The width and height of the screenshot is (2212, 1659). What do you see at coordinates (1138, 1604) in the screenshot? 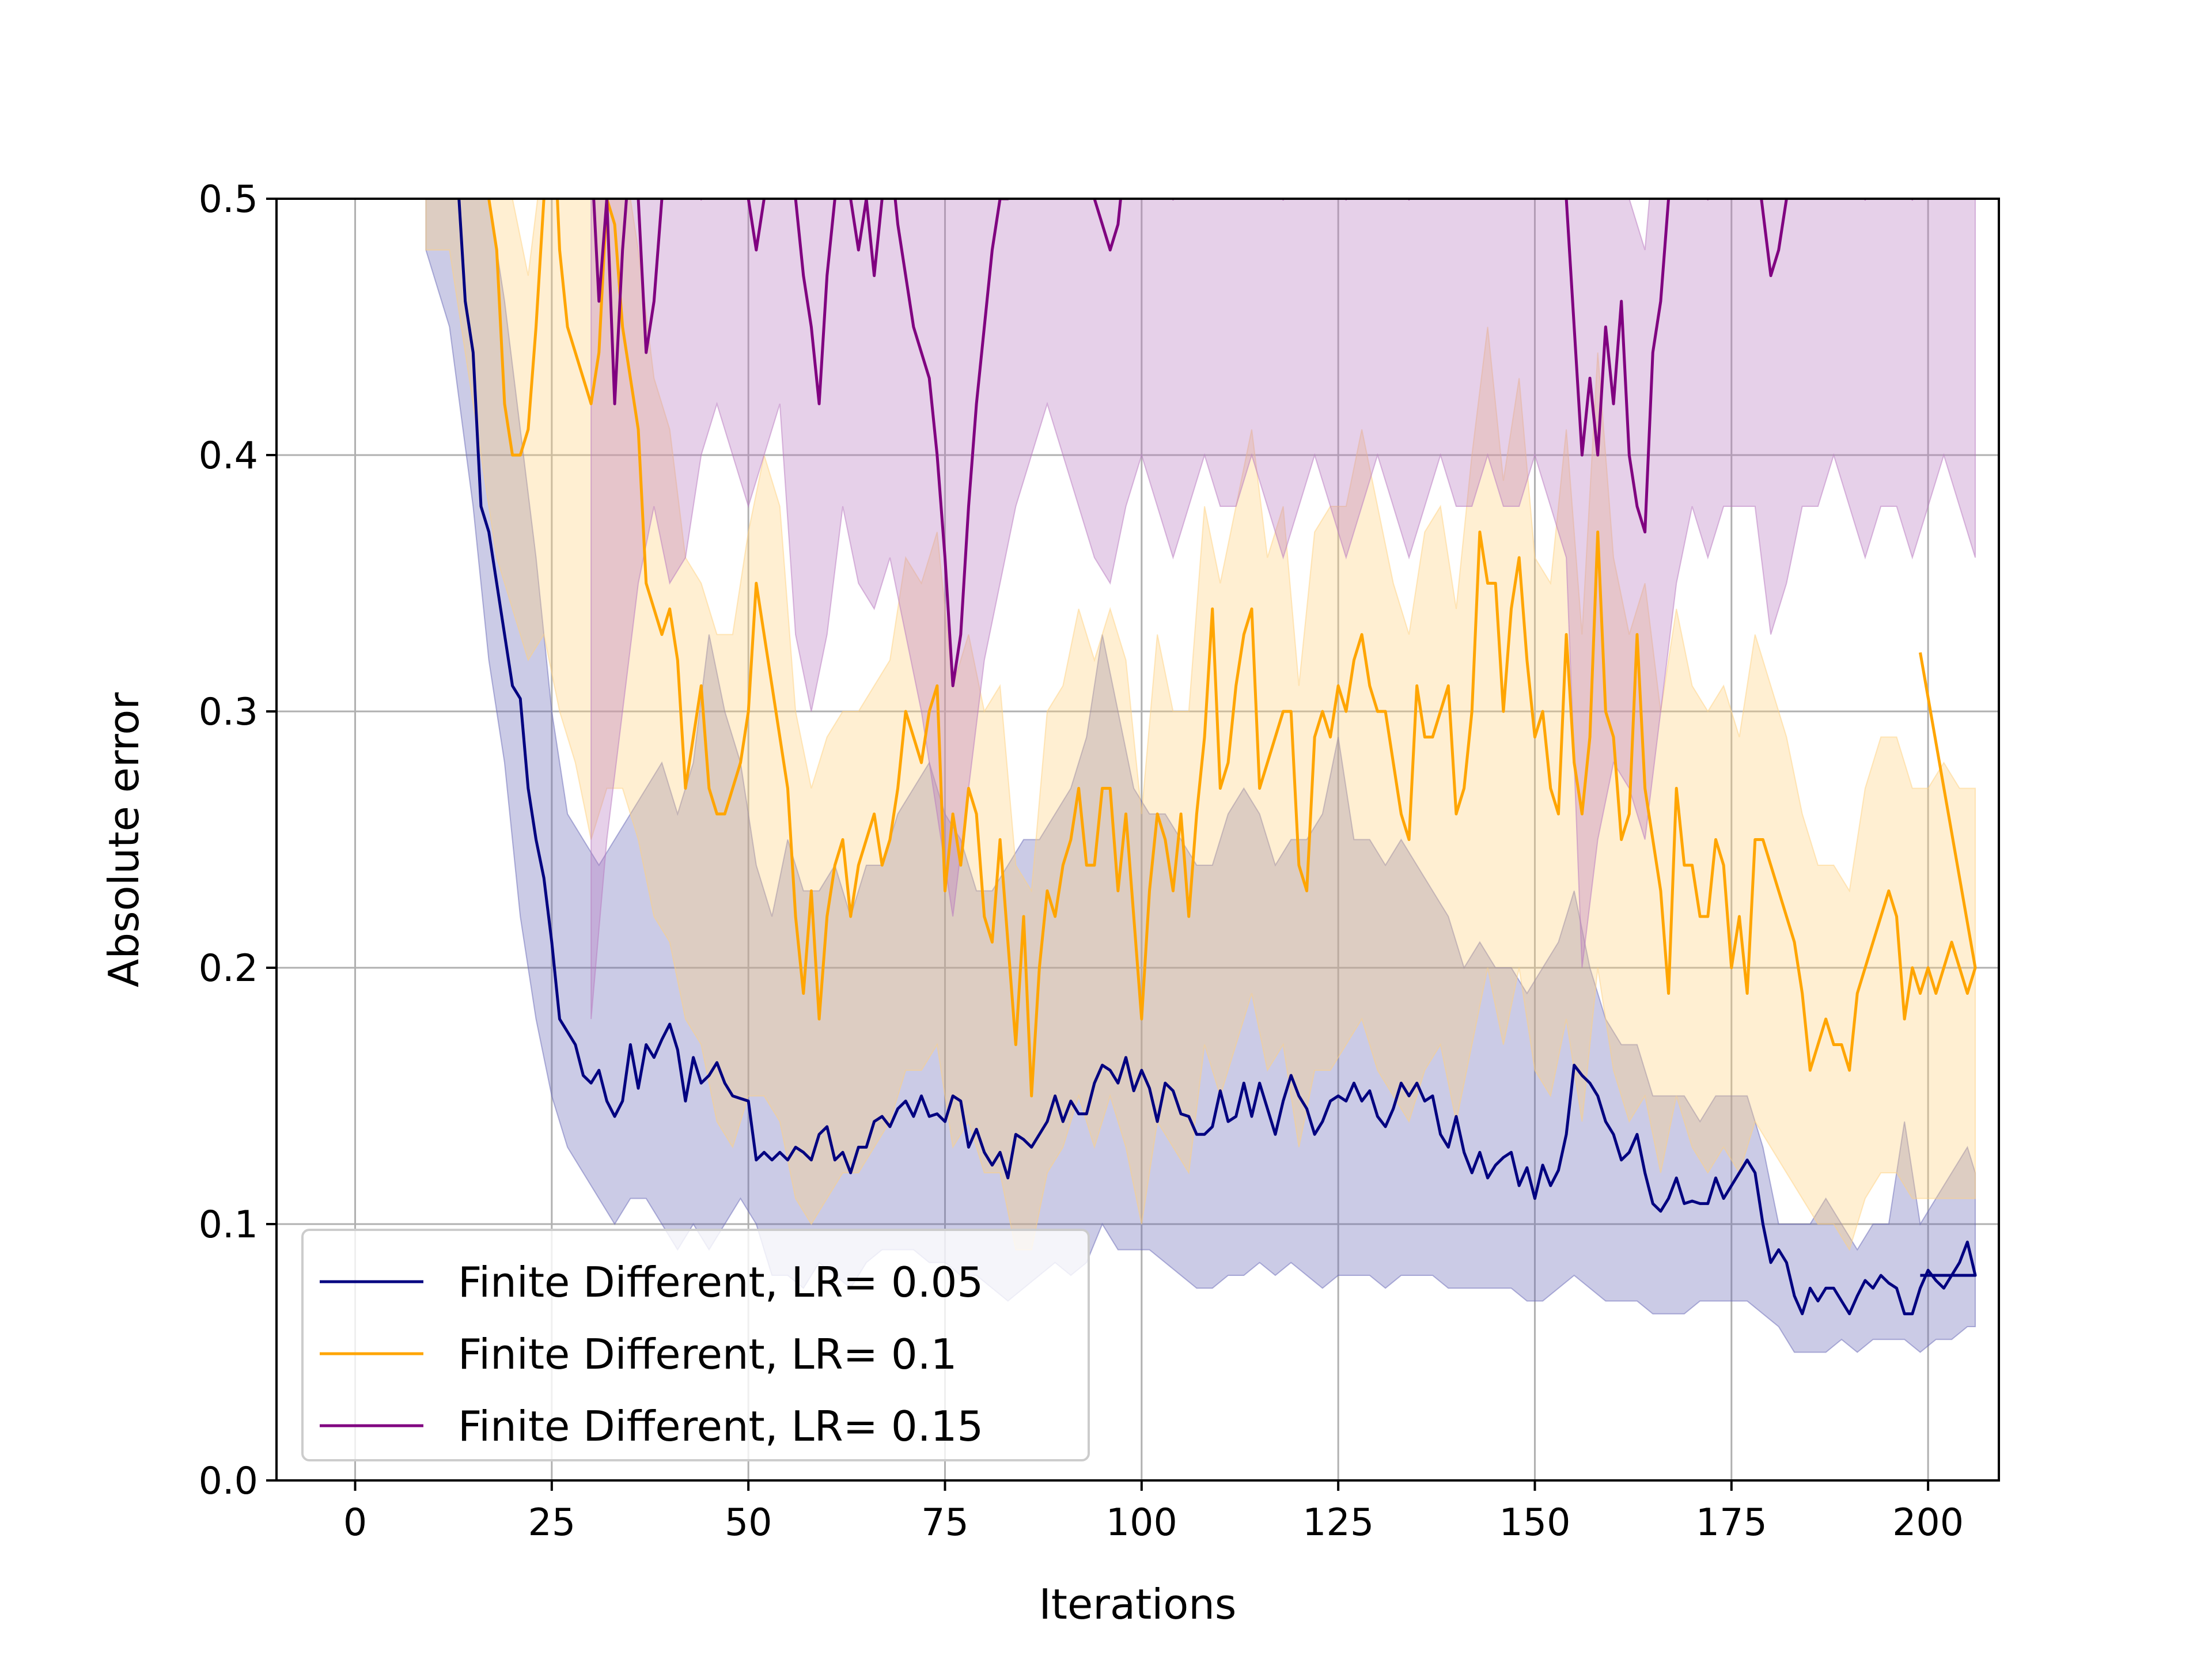
I see `x-axis-label: Iterations` at bounding box center [1138, 1604].